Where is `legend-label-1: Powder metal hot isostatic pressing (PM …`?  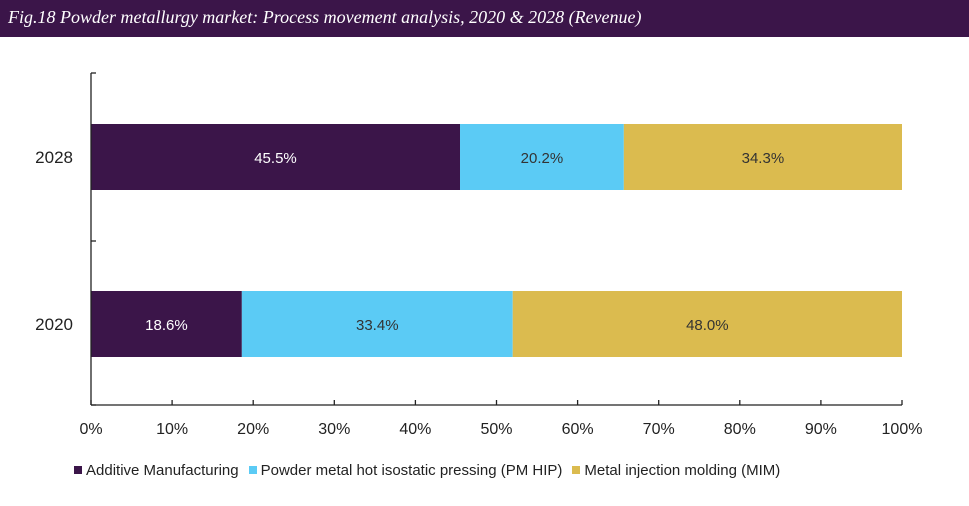 legend-label-1: Powder metal hot isostatic pressing (PM … is located at coordinates (411, 470).